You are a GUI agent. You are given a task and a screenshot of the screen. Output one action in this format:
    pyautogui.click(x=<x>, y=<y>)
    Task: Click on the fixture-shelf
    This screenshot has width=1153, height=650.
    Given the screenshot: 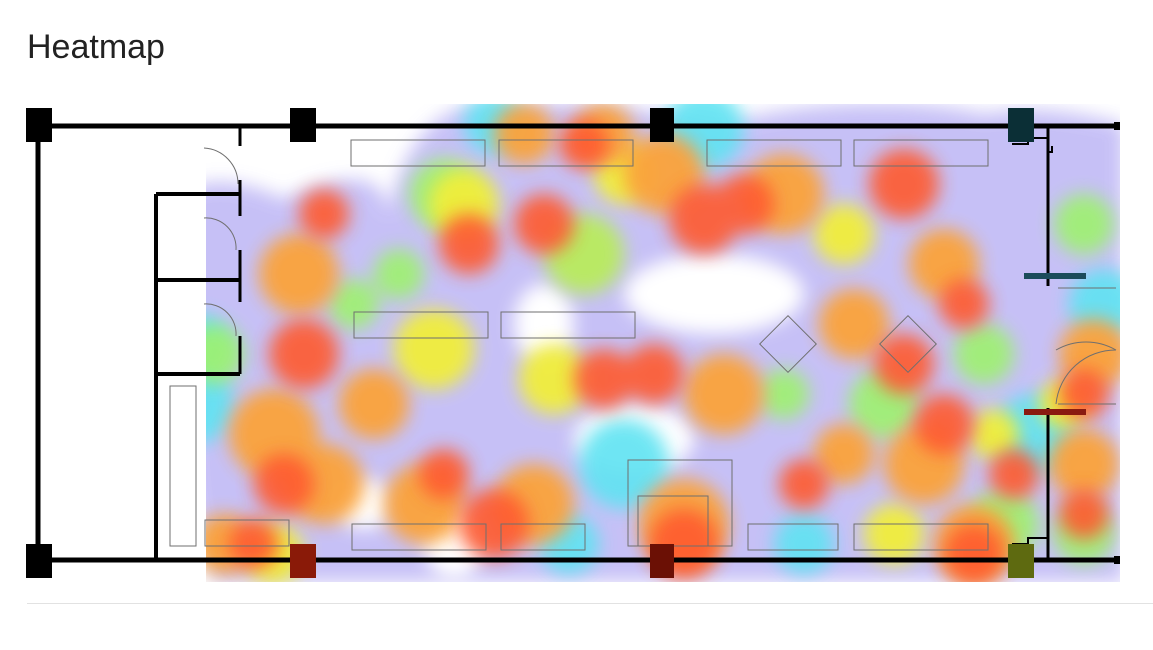 What is the action you would take?
    pyautogui.click(x=183, y=466)
    